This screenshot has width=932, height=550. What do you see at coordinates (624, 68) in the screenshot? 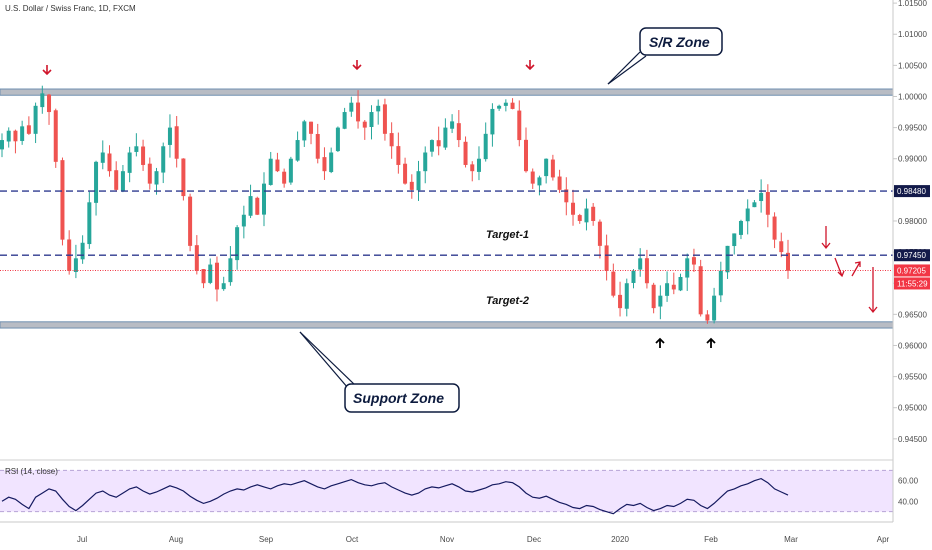
I see `sr-callout-pointer` at bounding box center [624, 68].